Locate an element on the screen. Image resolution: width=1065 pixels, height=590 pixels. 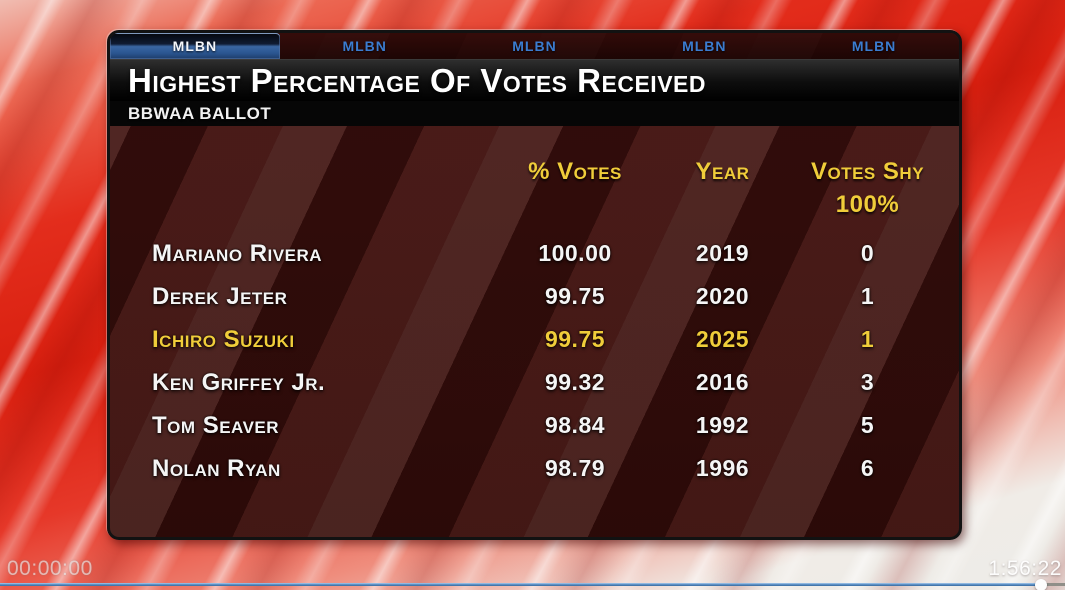
year-value: 2019 is located at coordinates (722, 253).